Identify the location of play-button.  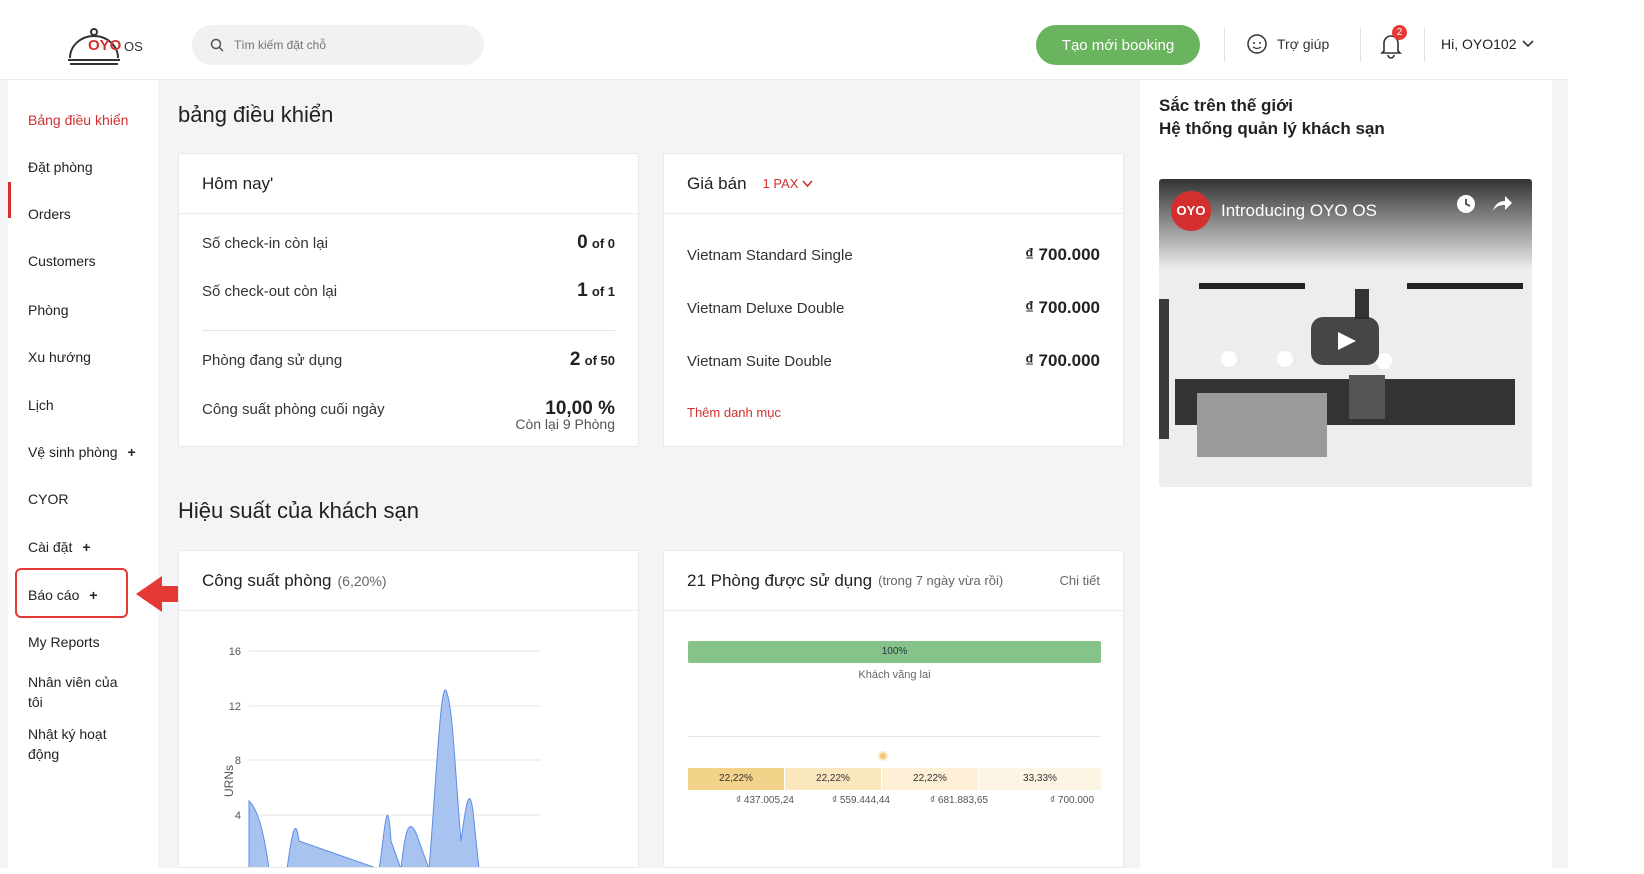
(1345, 341).